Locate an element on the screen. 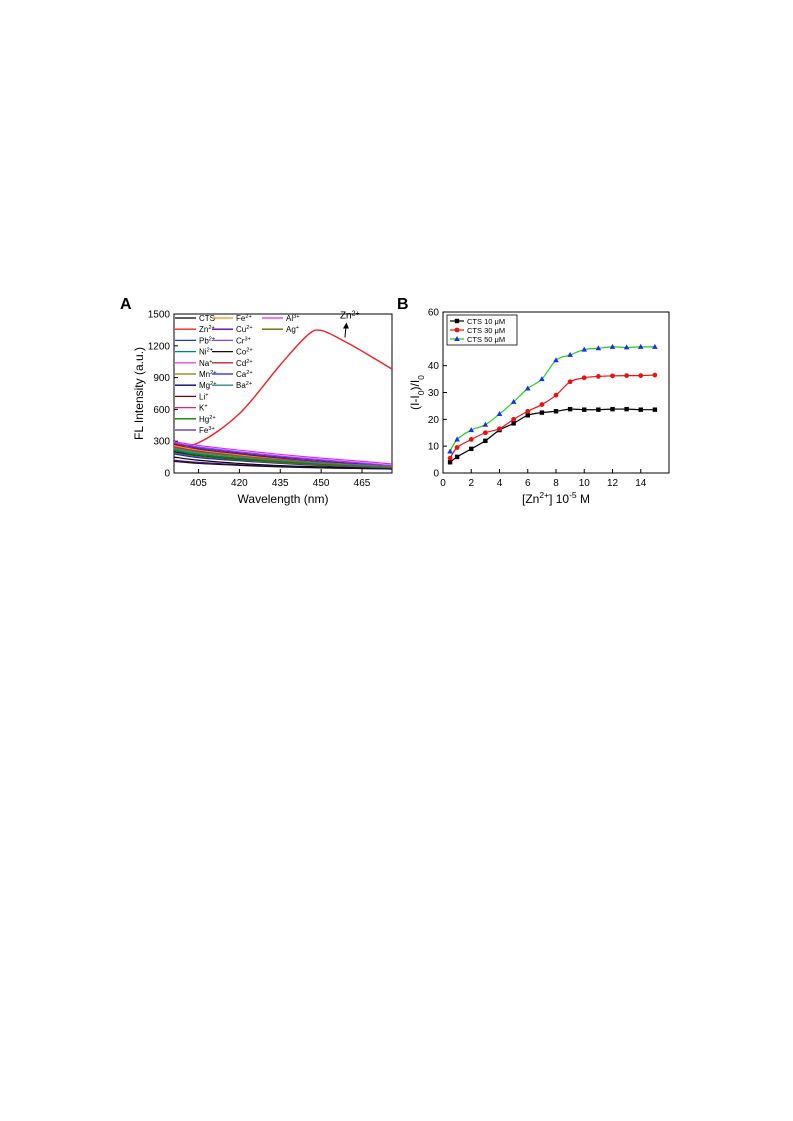 Image resolution: width=793 pixels, height=1121 pixels. legend-label-a-0-9: Hg2+ is located at coordinates (207, 419).